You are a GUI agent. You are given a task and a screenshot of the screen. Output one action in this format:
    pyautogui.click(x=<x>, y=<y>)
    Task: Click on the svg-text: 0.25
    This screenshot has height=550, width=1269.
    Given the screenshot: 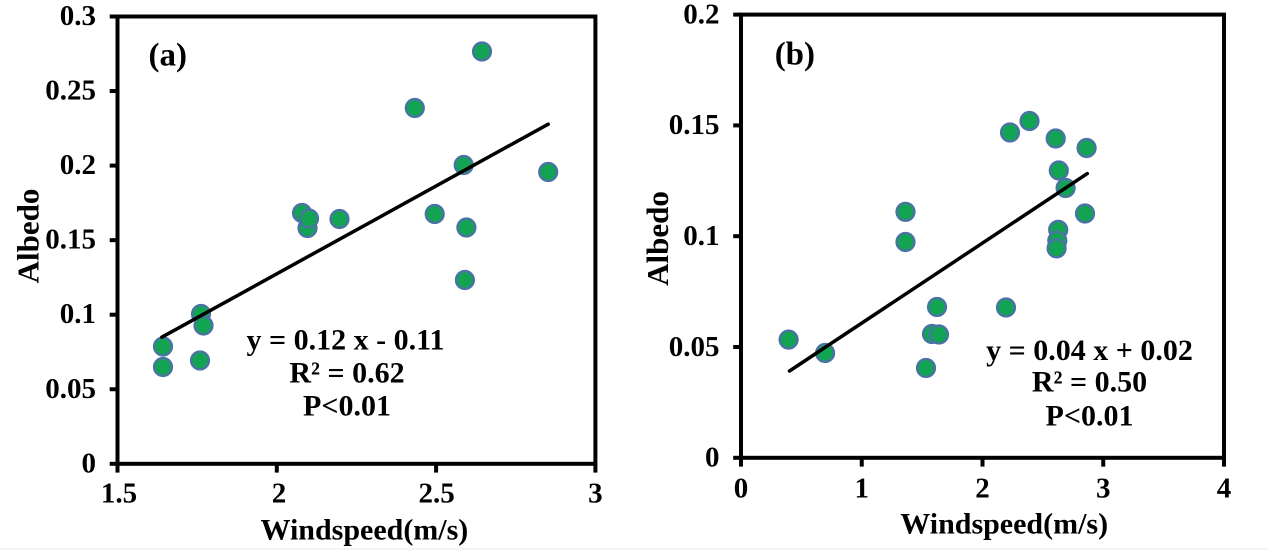 What is the action you would take?
    pyautogui.click(x=70, y=91)
    